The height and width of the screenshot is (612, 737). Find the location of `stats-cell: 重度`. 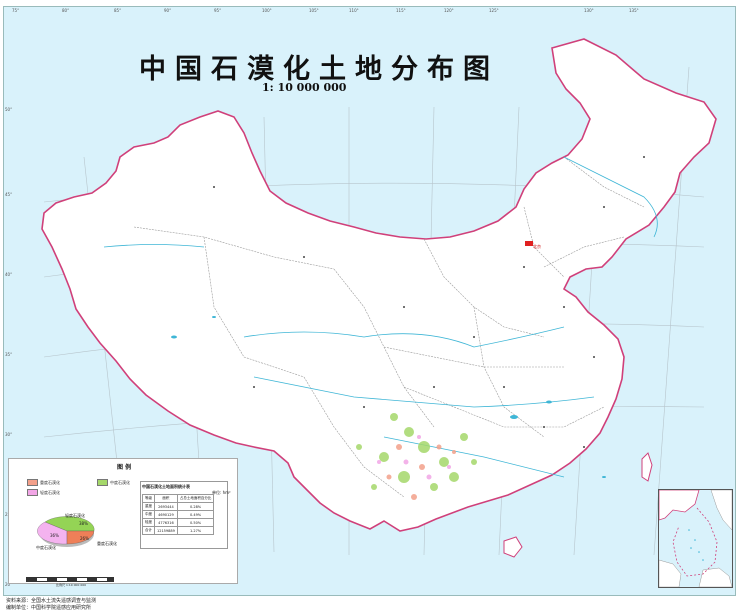

stats-cell: 重度 is located at coordinates (148, 506).